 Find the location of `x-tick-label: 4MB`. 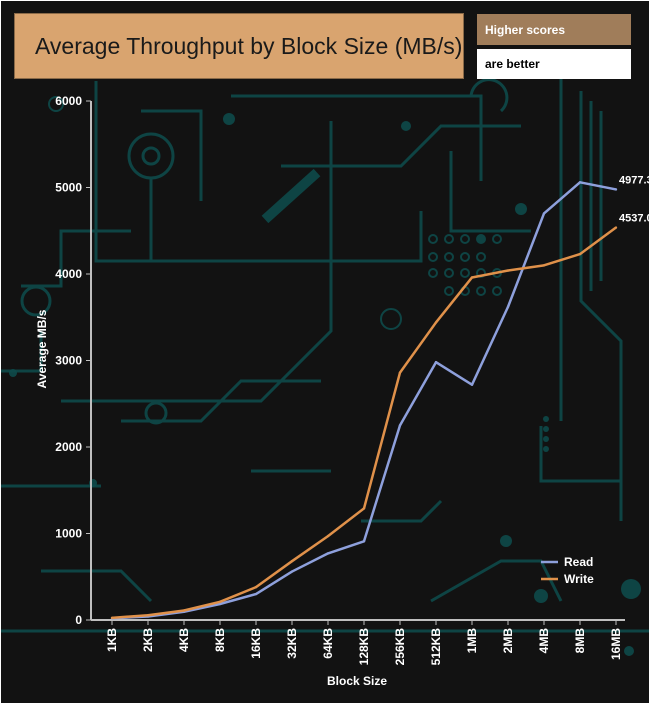

x-tick-label: 4MB is located at coordinates (544, 641).